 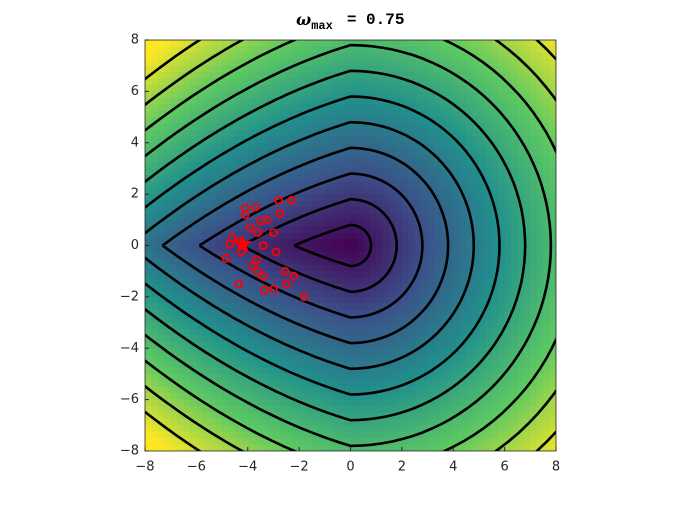 What do you see at coordinates (276, 252) in the screenshot?
I see `sample-point` at bounding box center [276, 252].